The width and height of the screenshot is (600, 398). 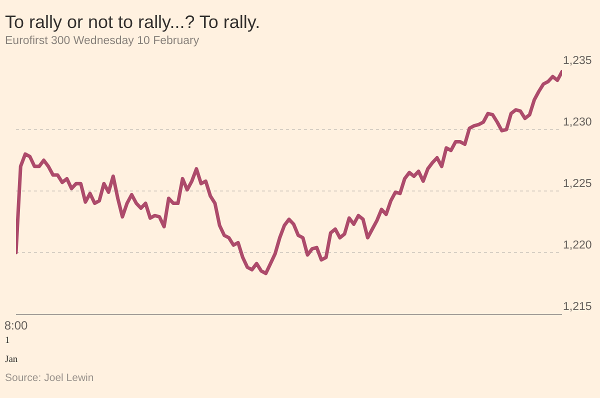 I want to click on y-tick-label: 1,230, so click(x=577, y=122).